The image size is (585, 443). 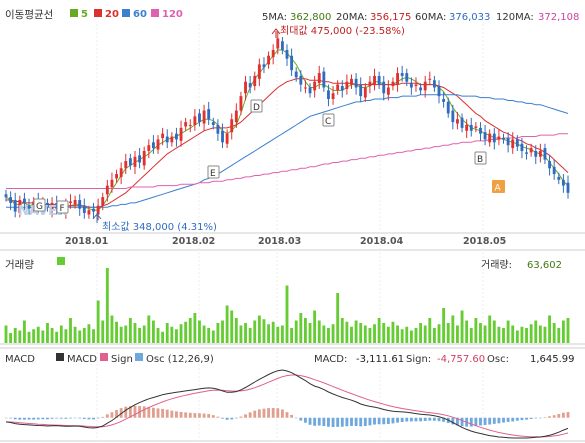 I want to click on svg-text: C, so click(x=328, y=122).